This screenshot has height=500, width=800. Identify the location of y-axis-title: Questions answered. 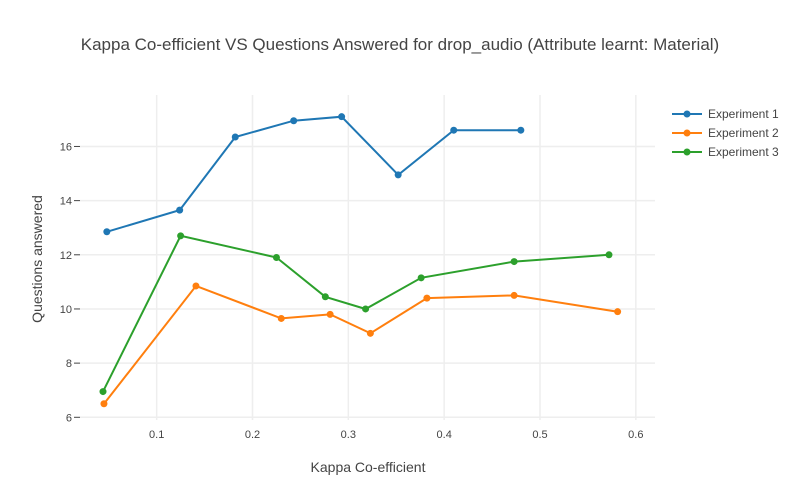
(37, 259).